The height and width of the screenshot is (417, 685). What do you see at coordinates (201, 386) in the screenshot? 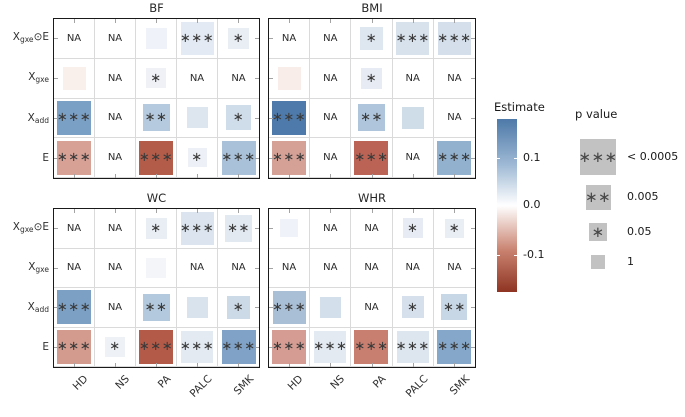
I see `x-axis-label: PALC` at bounding box center [201, 386].